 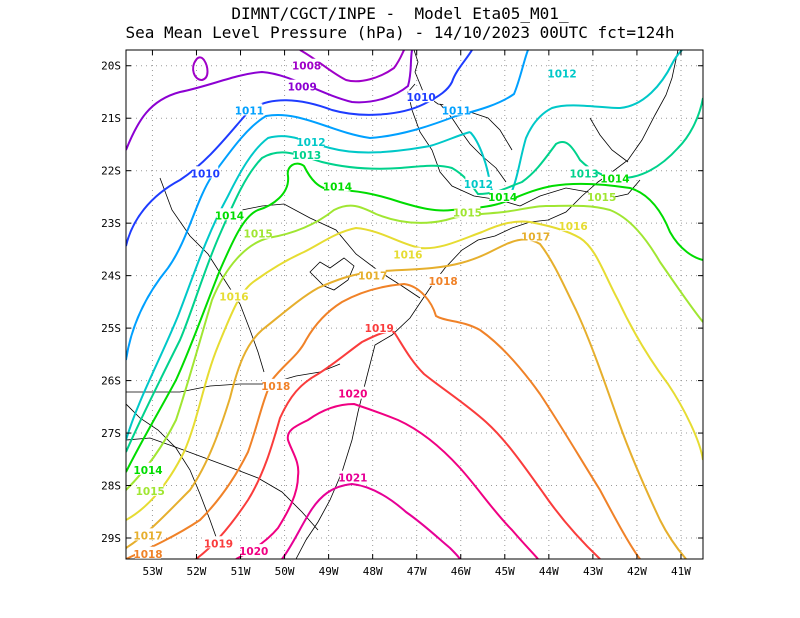 I want to click on y-tick-label: 26S, so click(x=111, y=381).